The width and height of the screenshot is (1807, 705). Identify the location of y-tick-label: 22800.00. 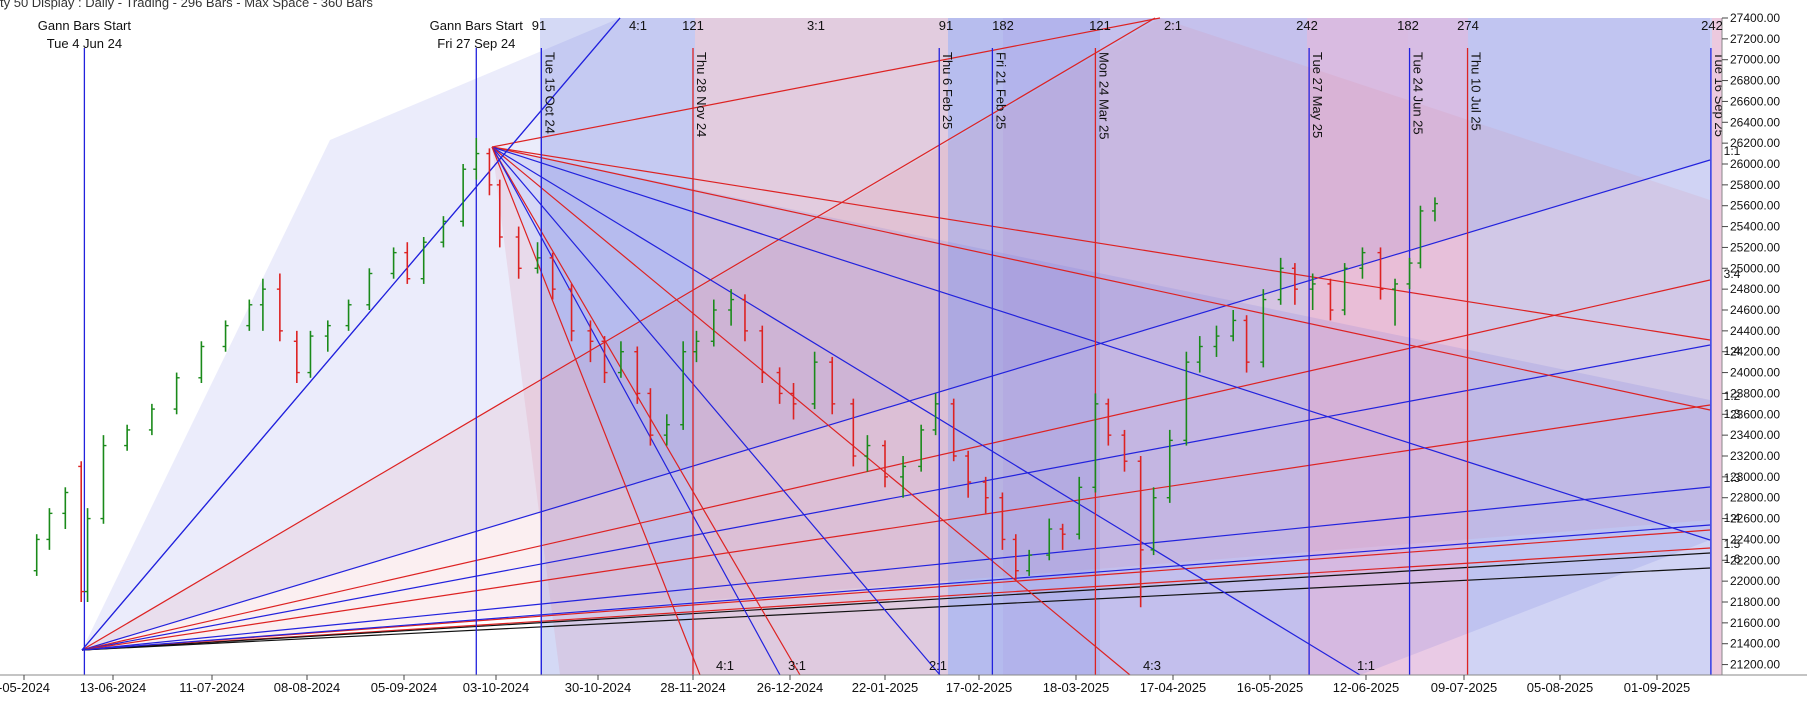
(1755, 498).